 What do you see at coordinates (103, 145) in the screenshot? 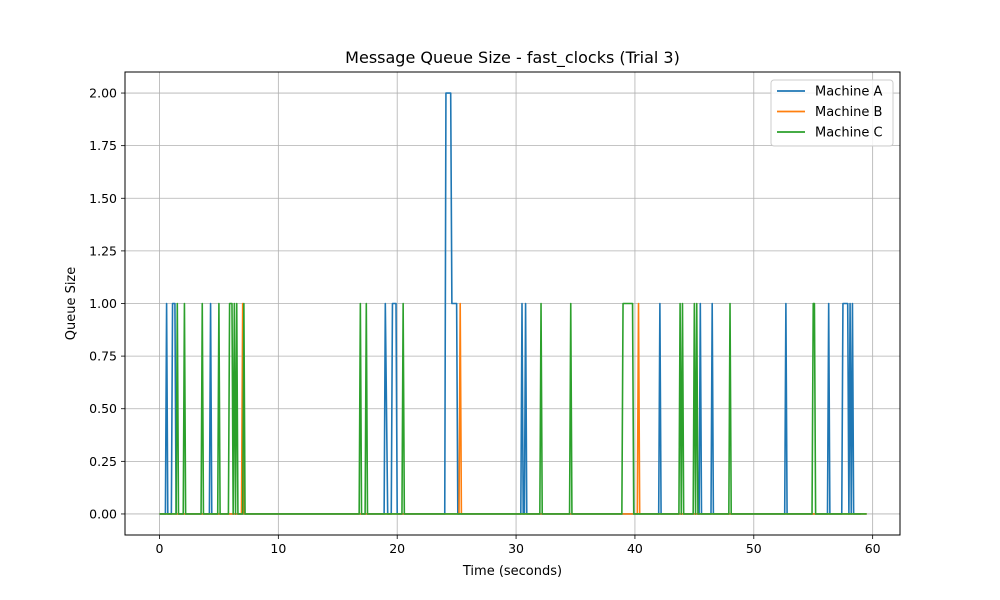
I see `y-tick-label: 1.75` at bounding box center [103, 145].